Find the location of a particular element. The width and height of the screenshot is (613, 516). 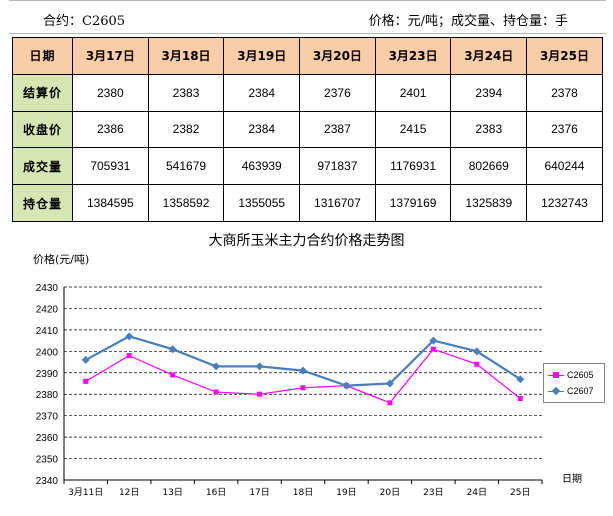

legend-item-c2605: C2605 is located at coordinates (571, 375).